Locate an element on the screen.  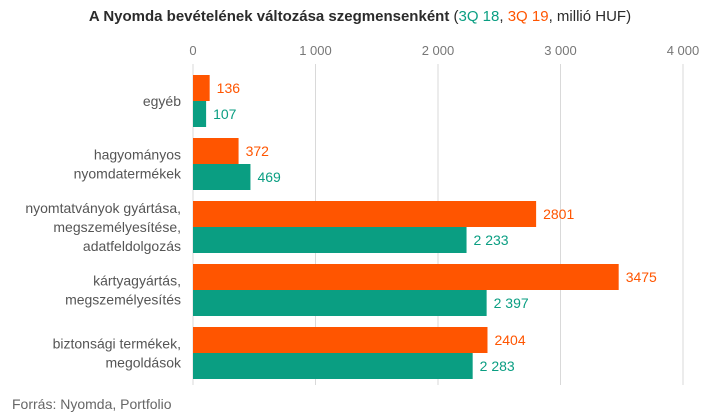
data-label: 2 283 is located at coordinates (497, 366).